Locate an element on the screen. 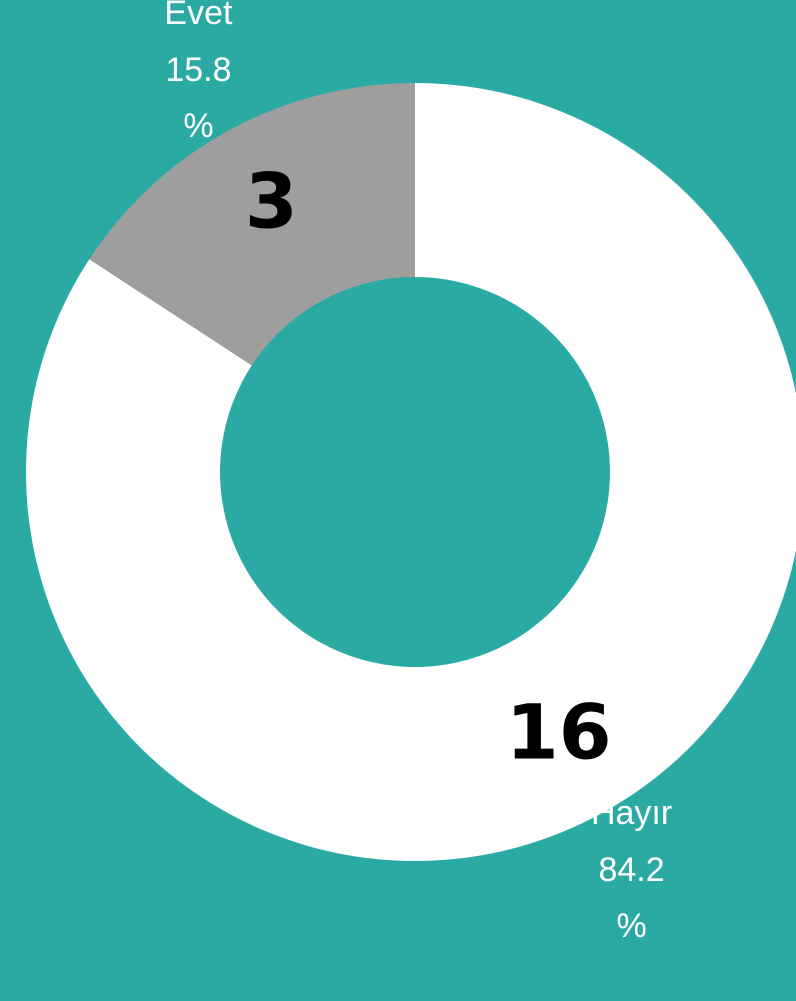  slice-label: Evet 15.8% is located at coordinates (198, 72).